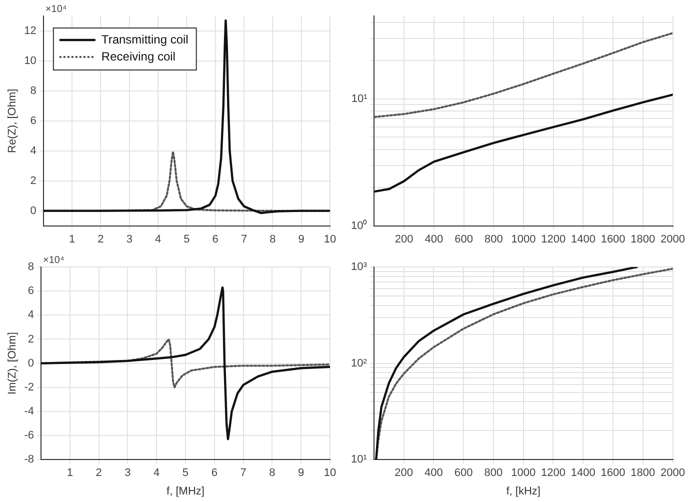 This screenshot has width=689, height=502. What do you see at coordinates (30, 60) in the screenshot?
I see `y-tick-label: 10` at bounding box center [30, 60].